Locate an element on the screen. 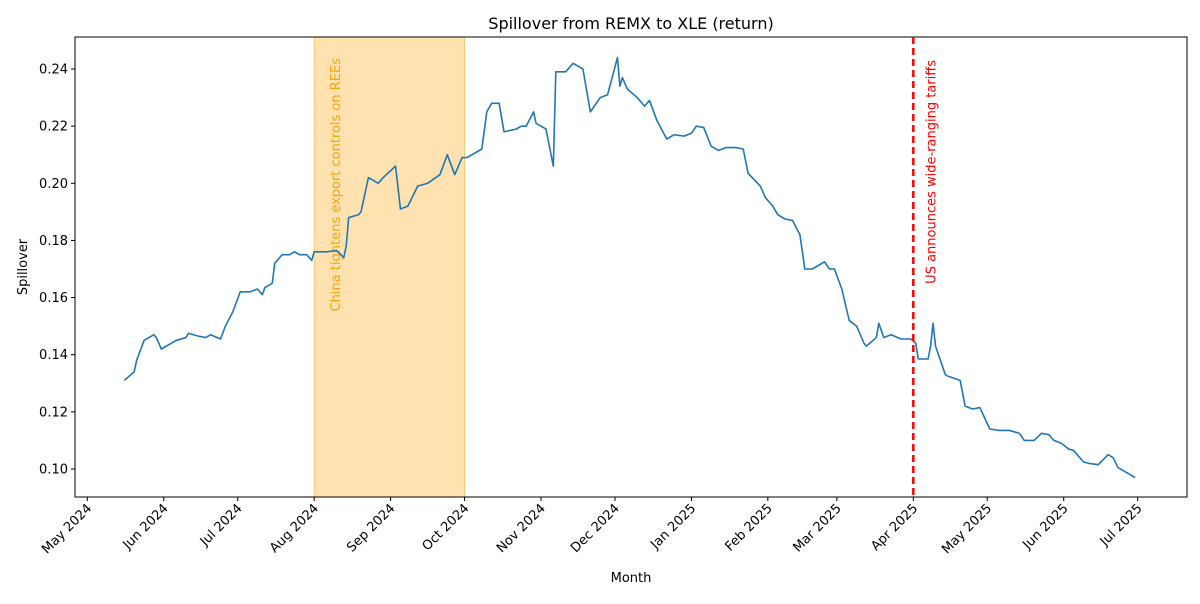 The height and width of the screenshot is (604, 1200). x-axis-label: Month is located at coordinates (631, 578).